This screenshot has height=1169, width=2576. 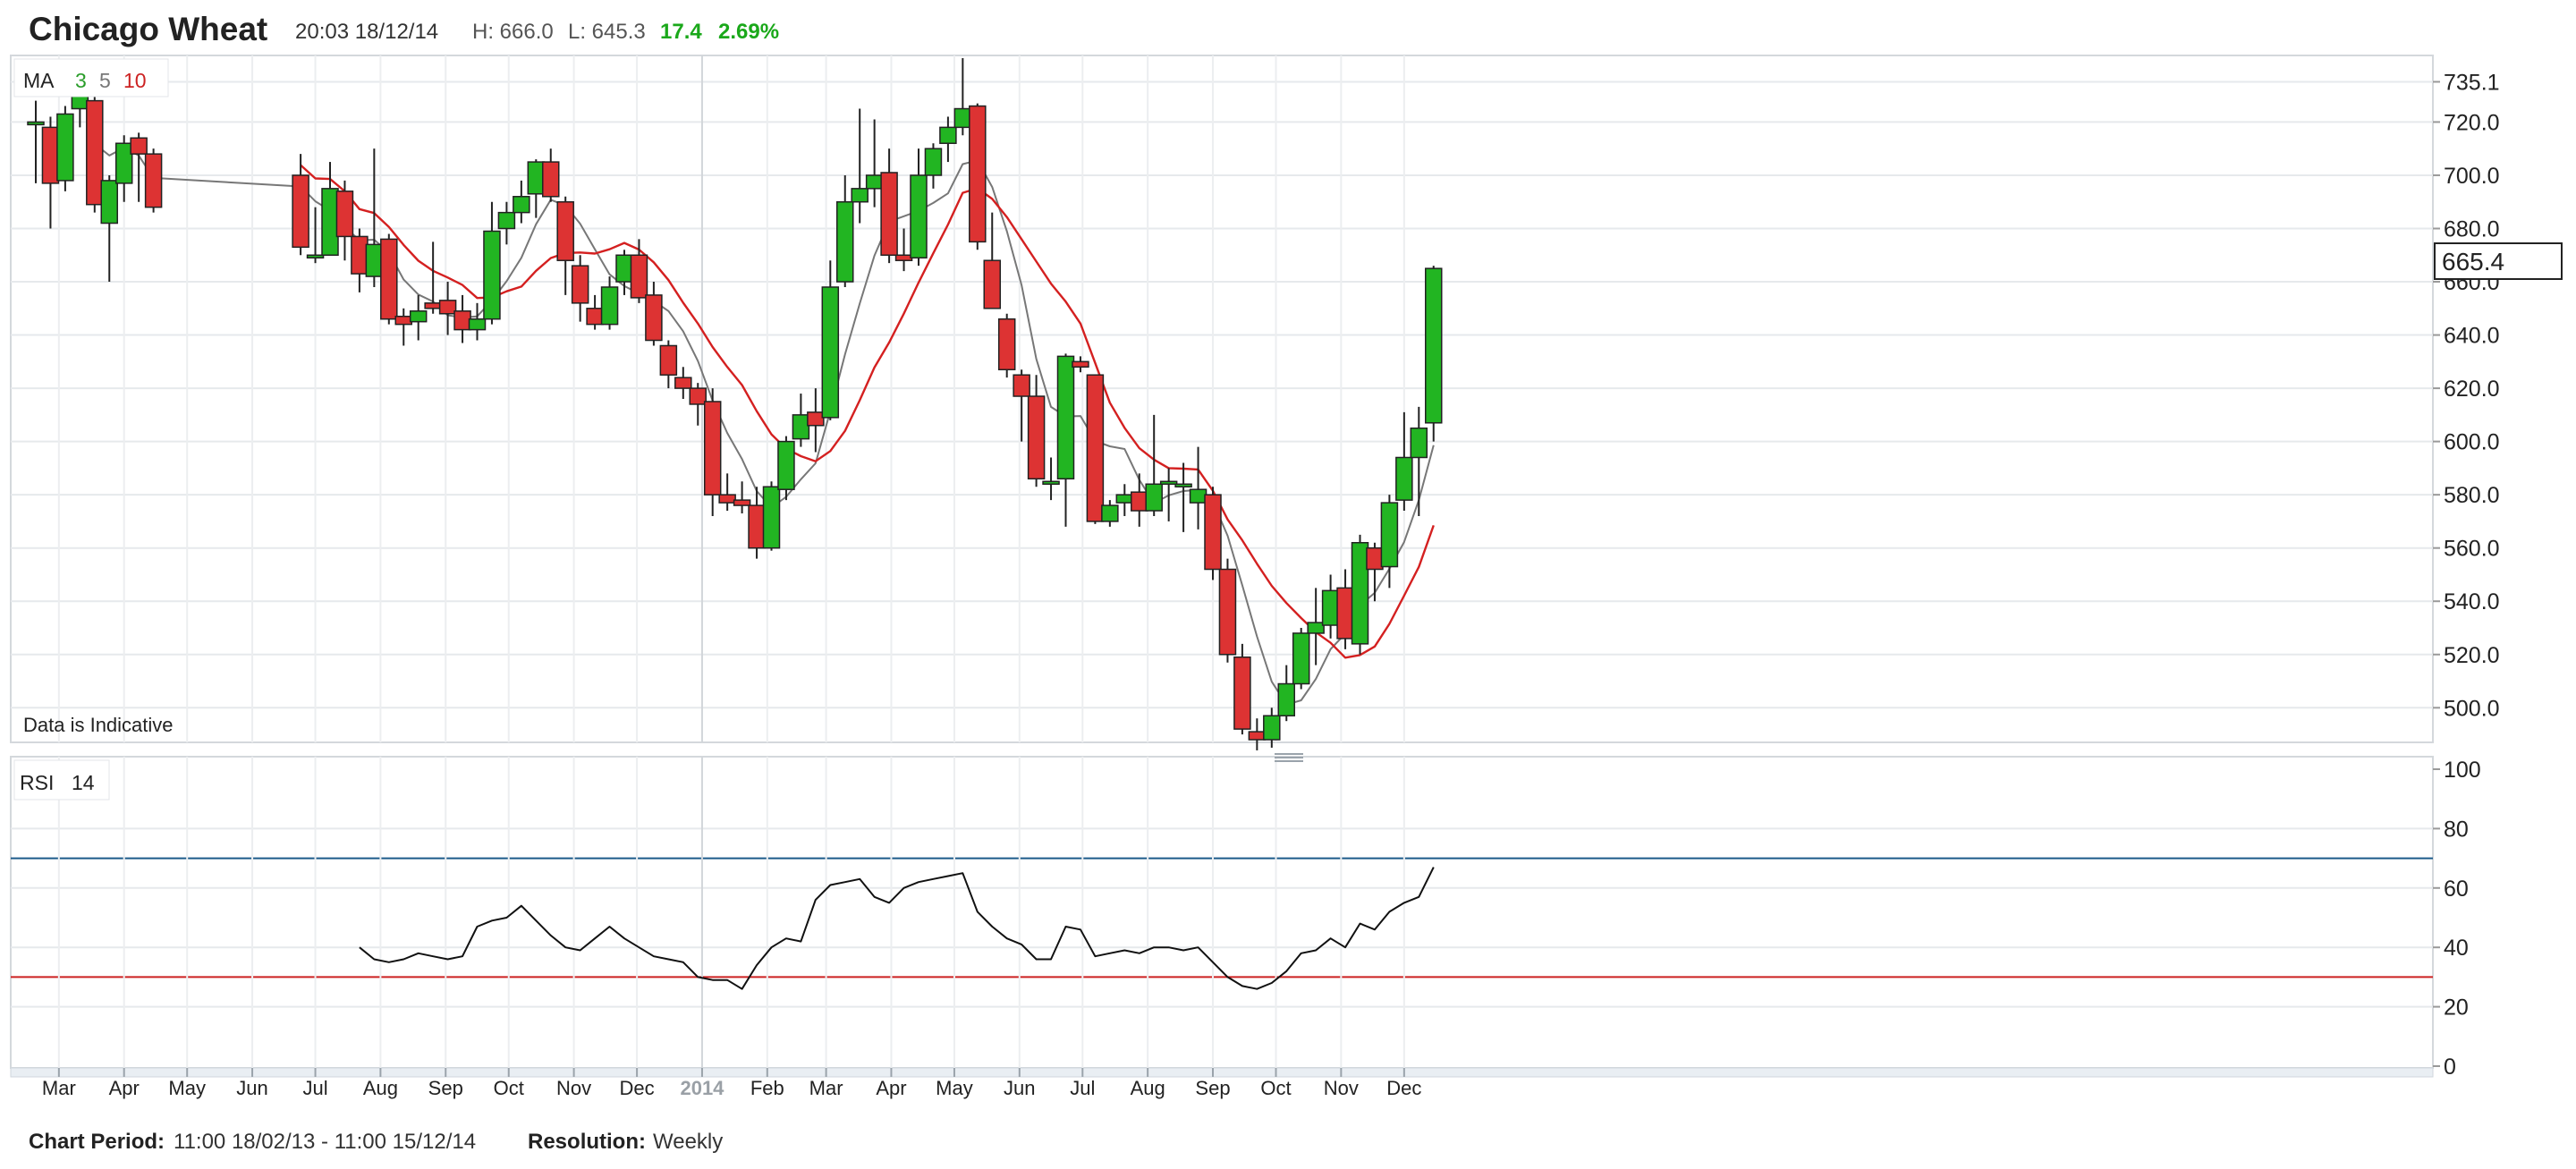 What do you see at coordinates (135, 81) in the screenshot?
I see `ma-legend-period-10: 10` at bounding box center [135, 81].